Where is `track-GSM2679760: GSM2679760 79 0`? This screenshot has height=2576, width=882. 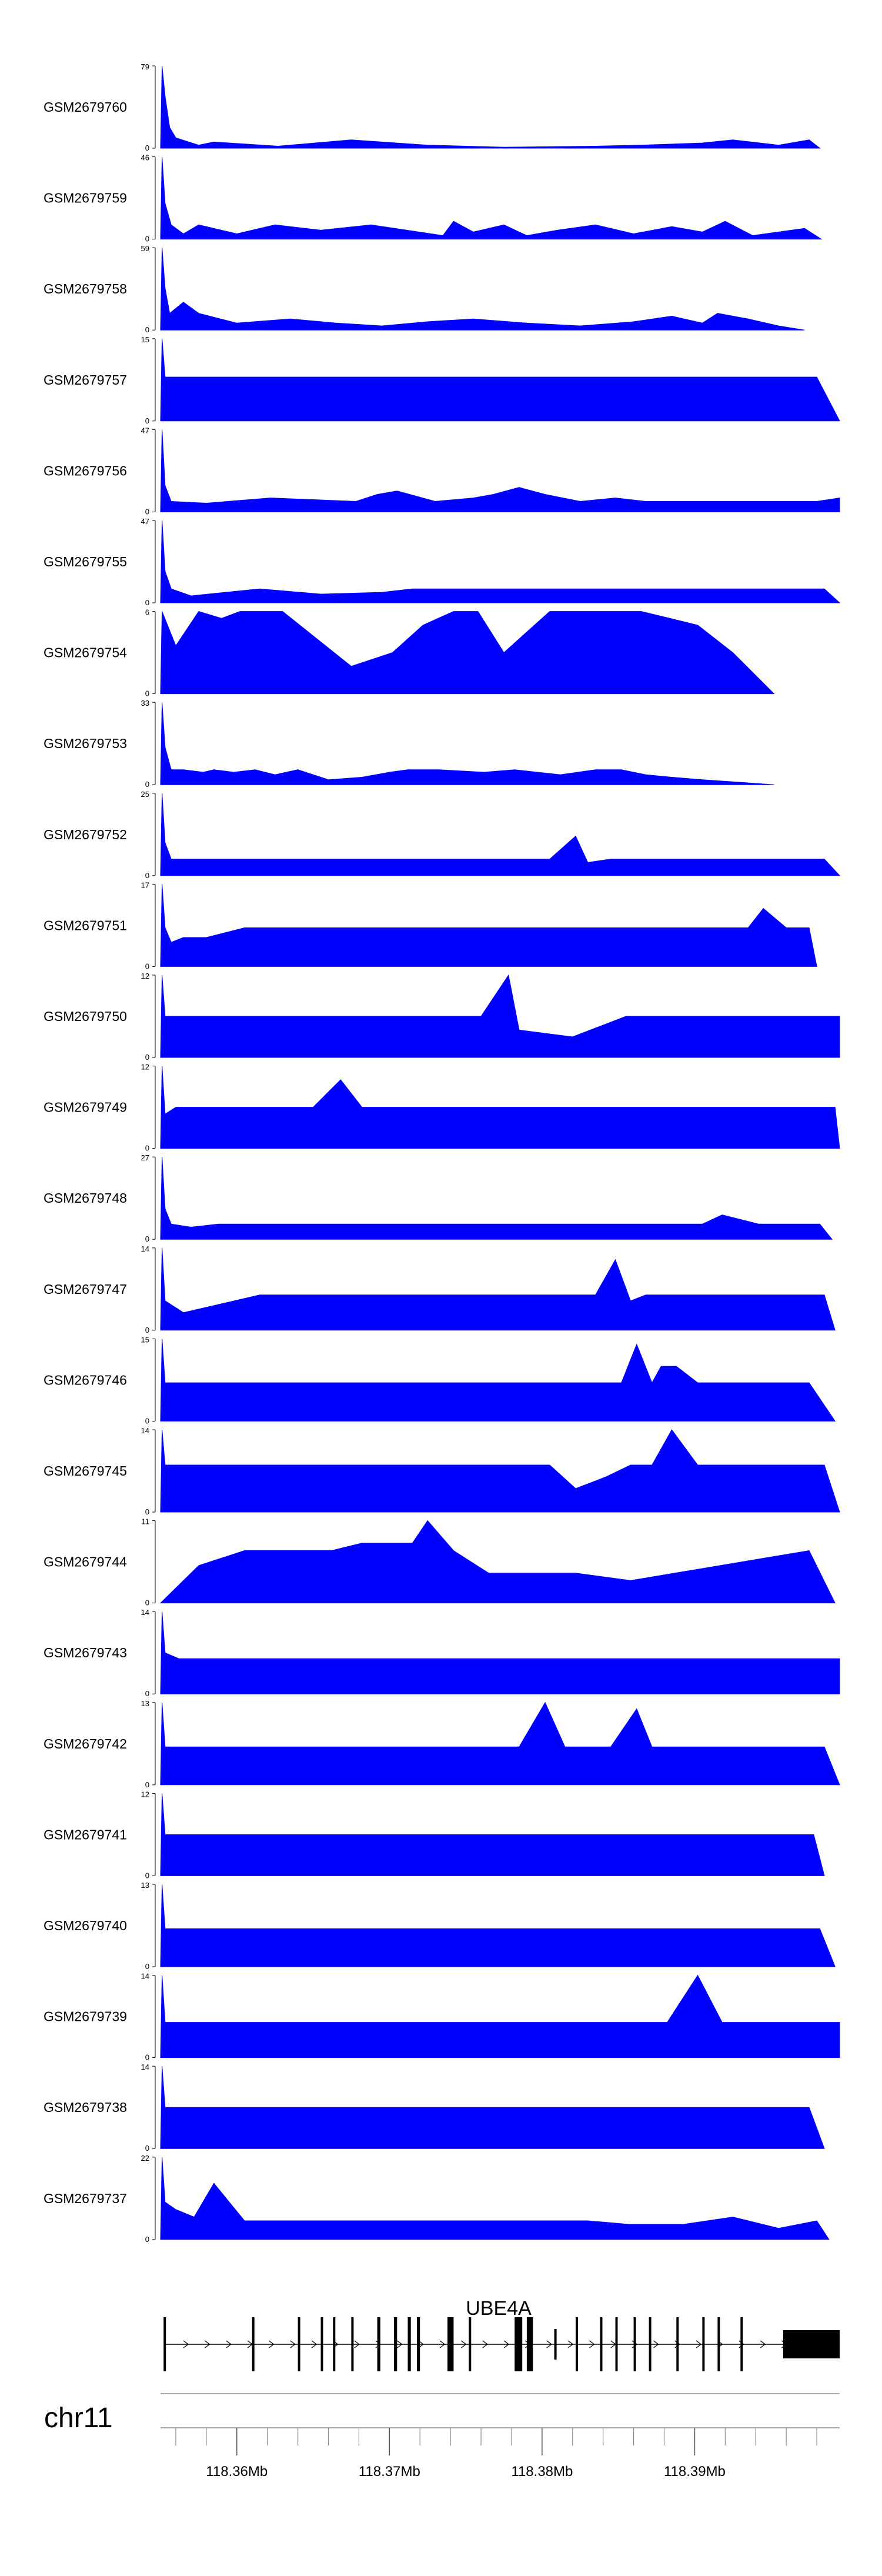
track-GSM2679760: GSM2679760 79 0 is located at coordinates (432, 107).